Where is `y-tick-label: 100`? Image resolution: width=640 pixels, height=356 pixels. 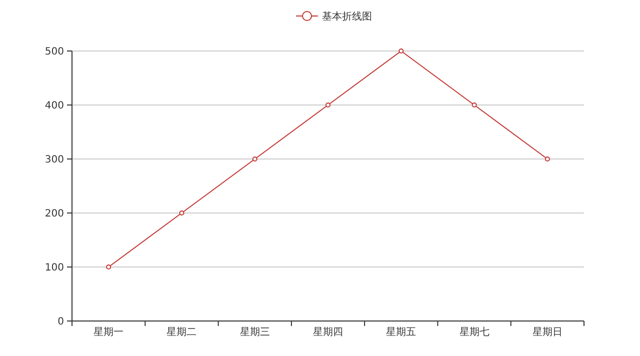
y-tick-label: 100 is located at coordinates (54, 268).